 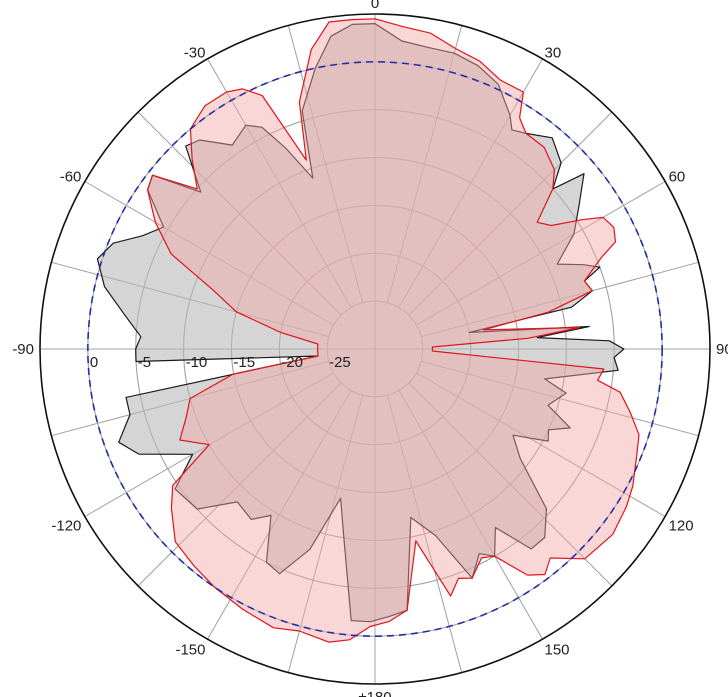 I want to click on angle-tick-label: -90, so click(x=23, y=349).